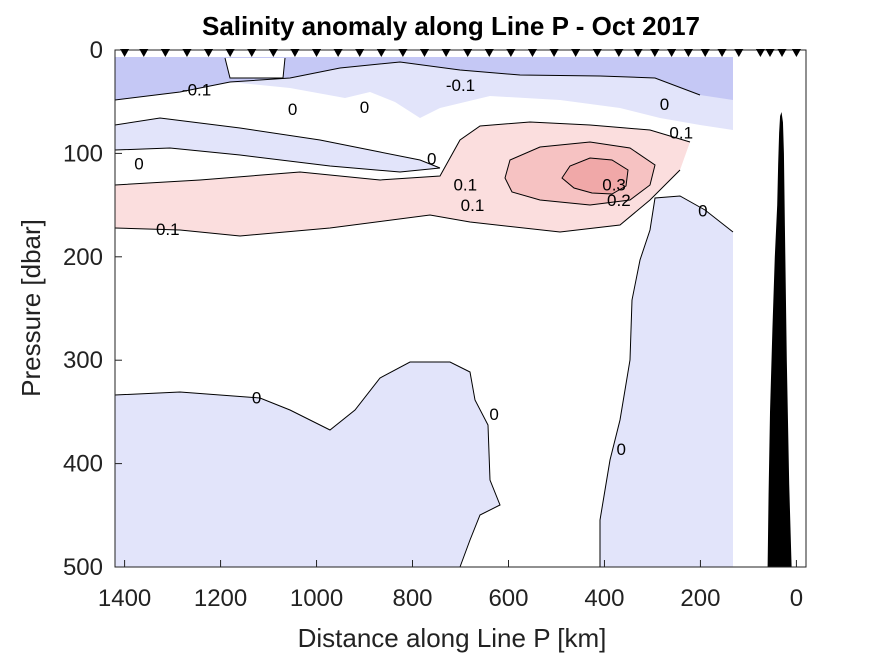  I want to click on x-tick-label: 600, so click(508, 598).